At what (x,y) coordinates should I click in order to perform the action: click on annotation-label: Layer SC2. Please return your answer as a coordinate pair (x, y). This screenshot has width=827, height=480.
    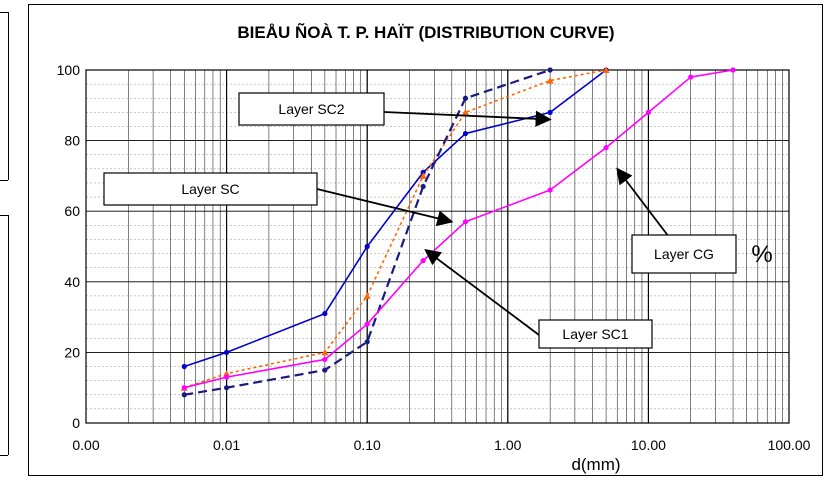
    Looking at the image, I should click on (311, 109).